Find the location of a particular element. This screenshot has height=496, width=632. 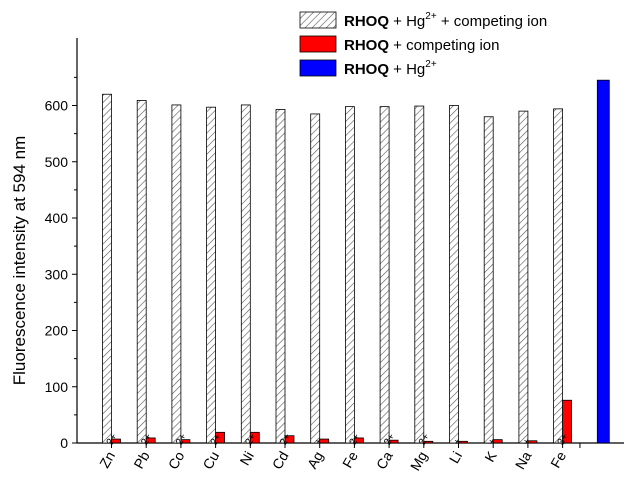

x-tick-label: Fe3+ is located at coordinates (559, 451).